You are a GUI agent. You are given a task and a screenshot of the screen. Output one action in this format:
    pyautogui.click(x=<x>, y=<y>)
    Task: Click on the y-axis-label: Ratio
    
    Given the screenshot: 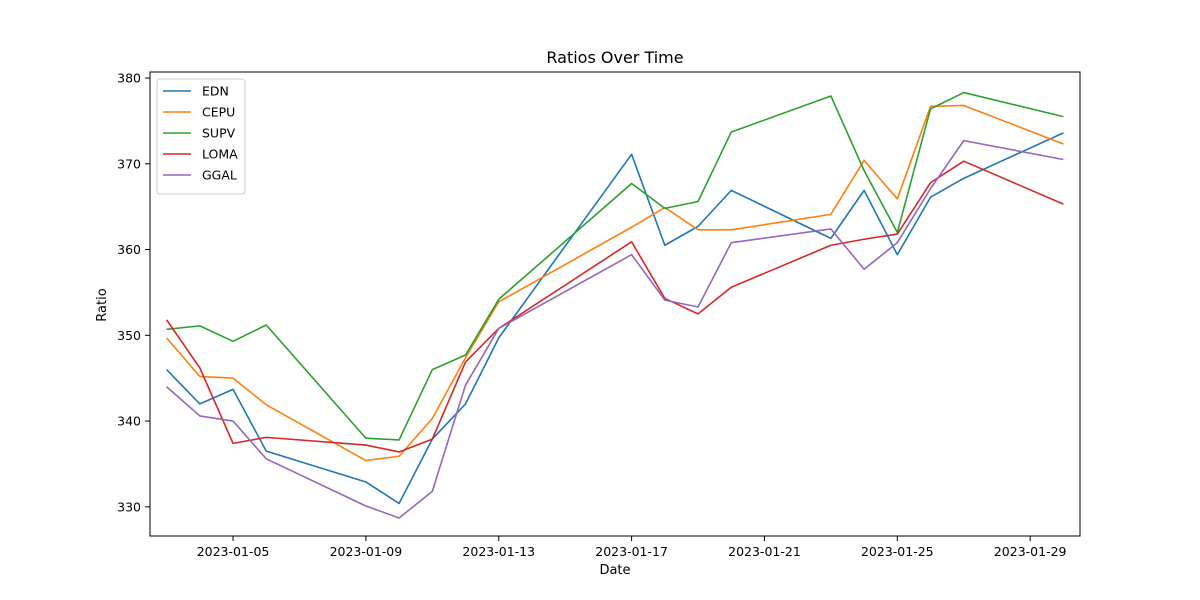 What is the action you would take?
    pyautogui.click(x=102, y=304)
    